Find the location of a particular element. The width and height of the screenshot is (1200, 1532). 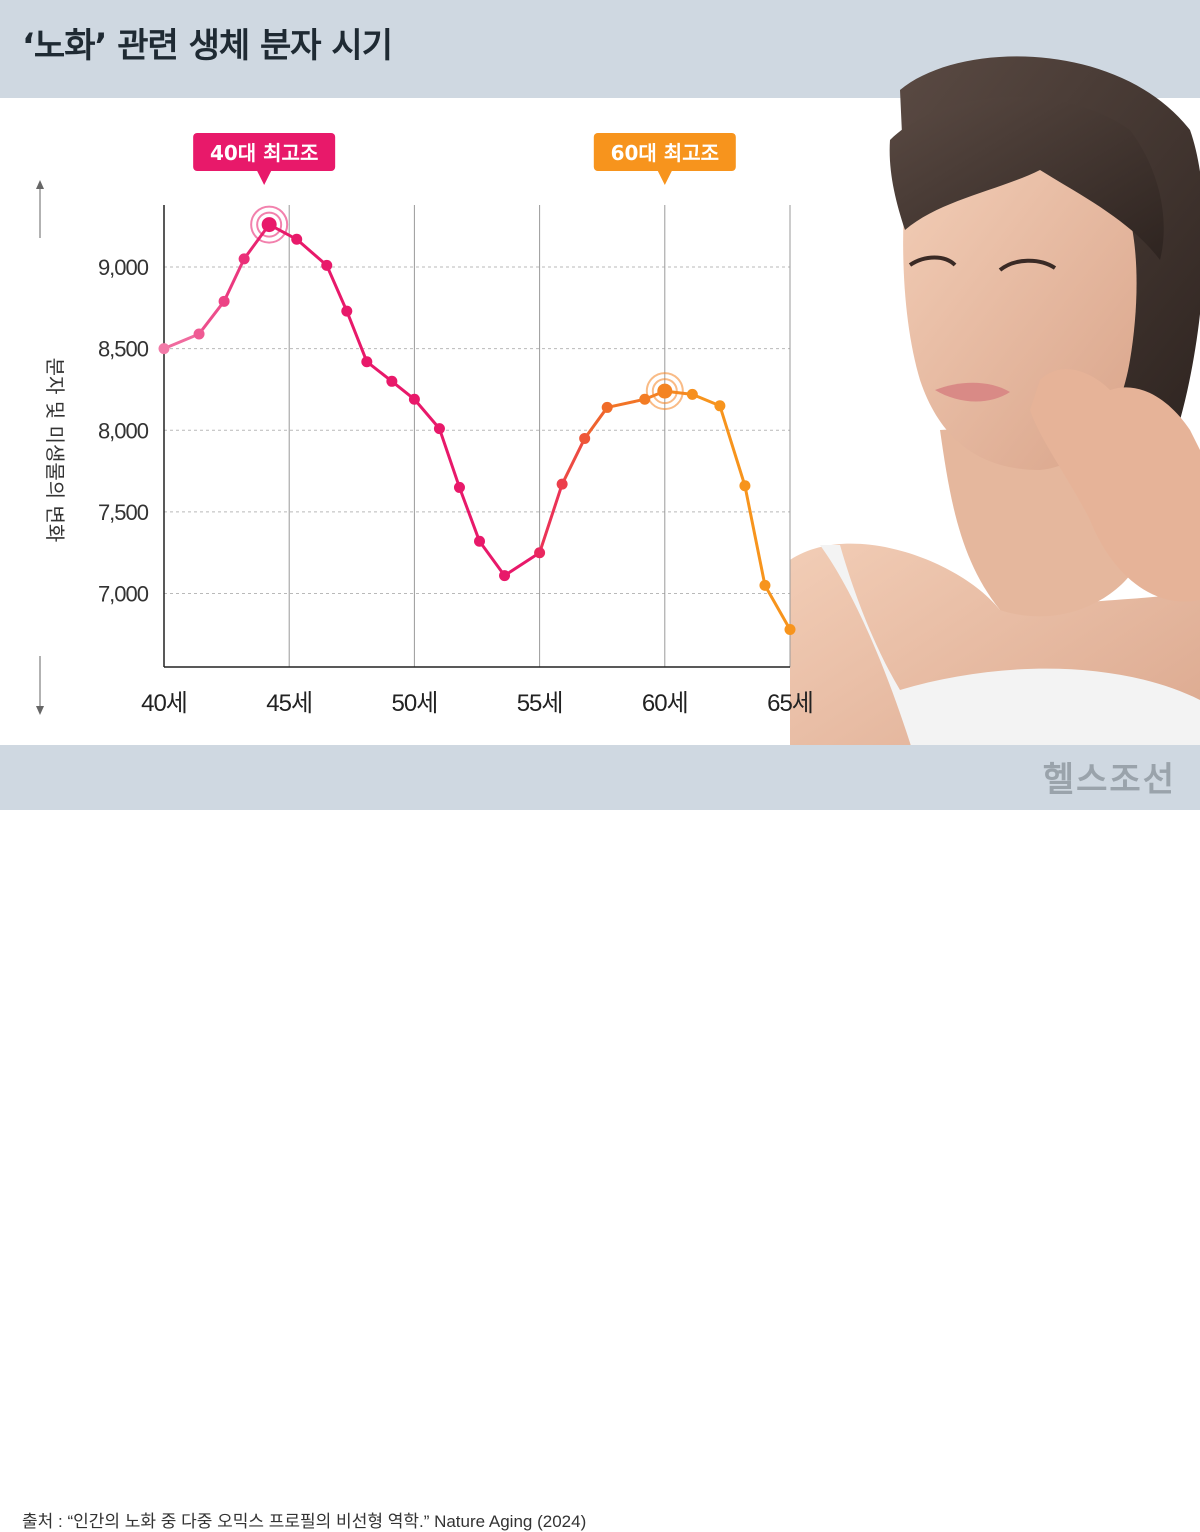

y-tick-labels: 9,000 8,500 8,000 7,500 7,000 is located at coordinates (124, 431).